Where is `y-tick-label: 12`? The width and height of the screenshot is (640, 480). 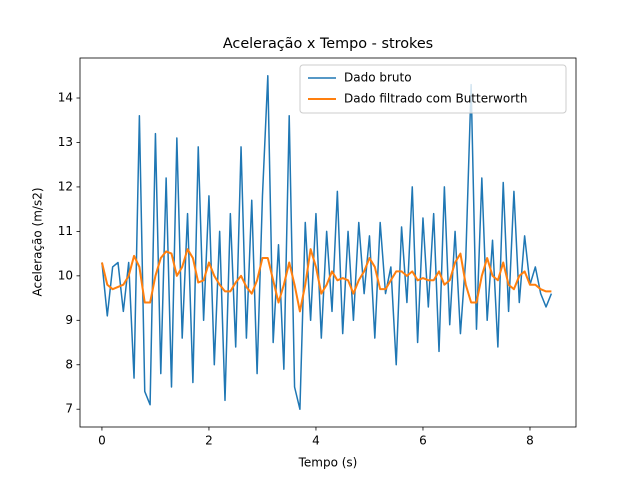 y-tick-label: 12 is located at coordinates (65, 186).